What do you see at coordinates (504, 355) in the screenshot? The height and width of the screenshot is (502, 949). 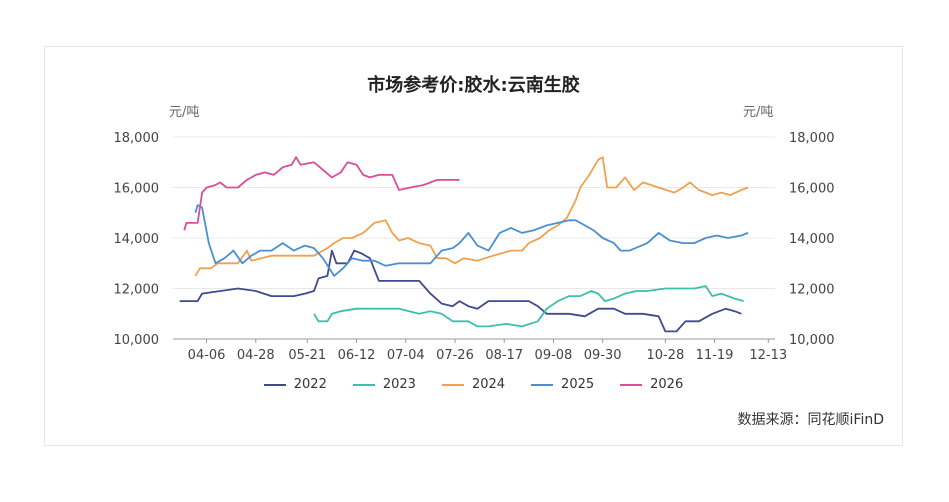 I see `x-tick-label: 08-17` at bounding box center [504, 355].